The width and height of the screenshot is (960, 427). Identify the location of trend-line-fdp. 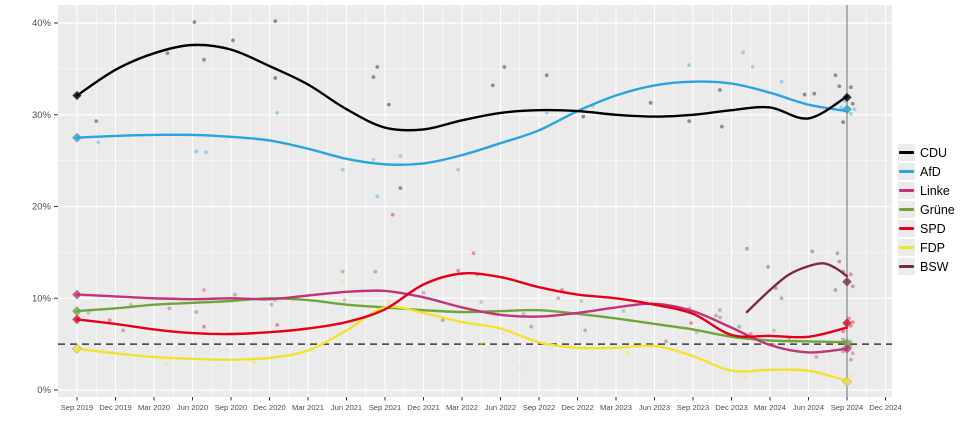
(462, 343).